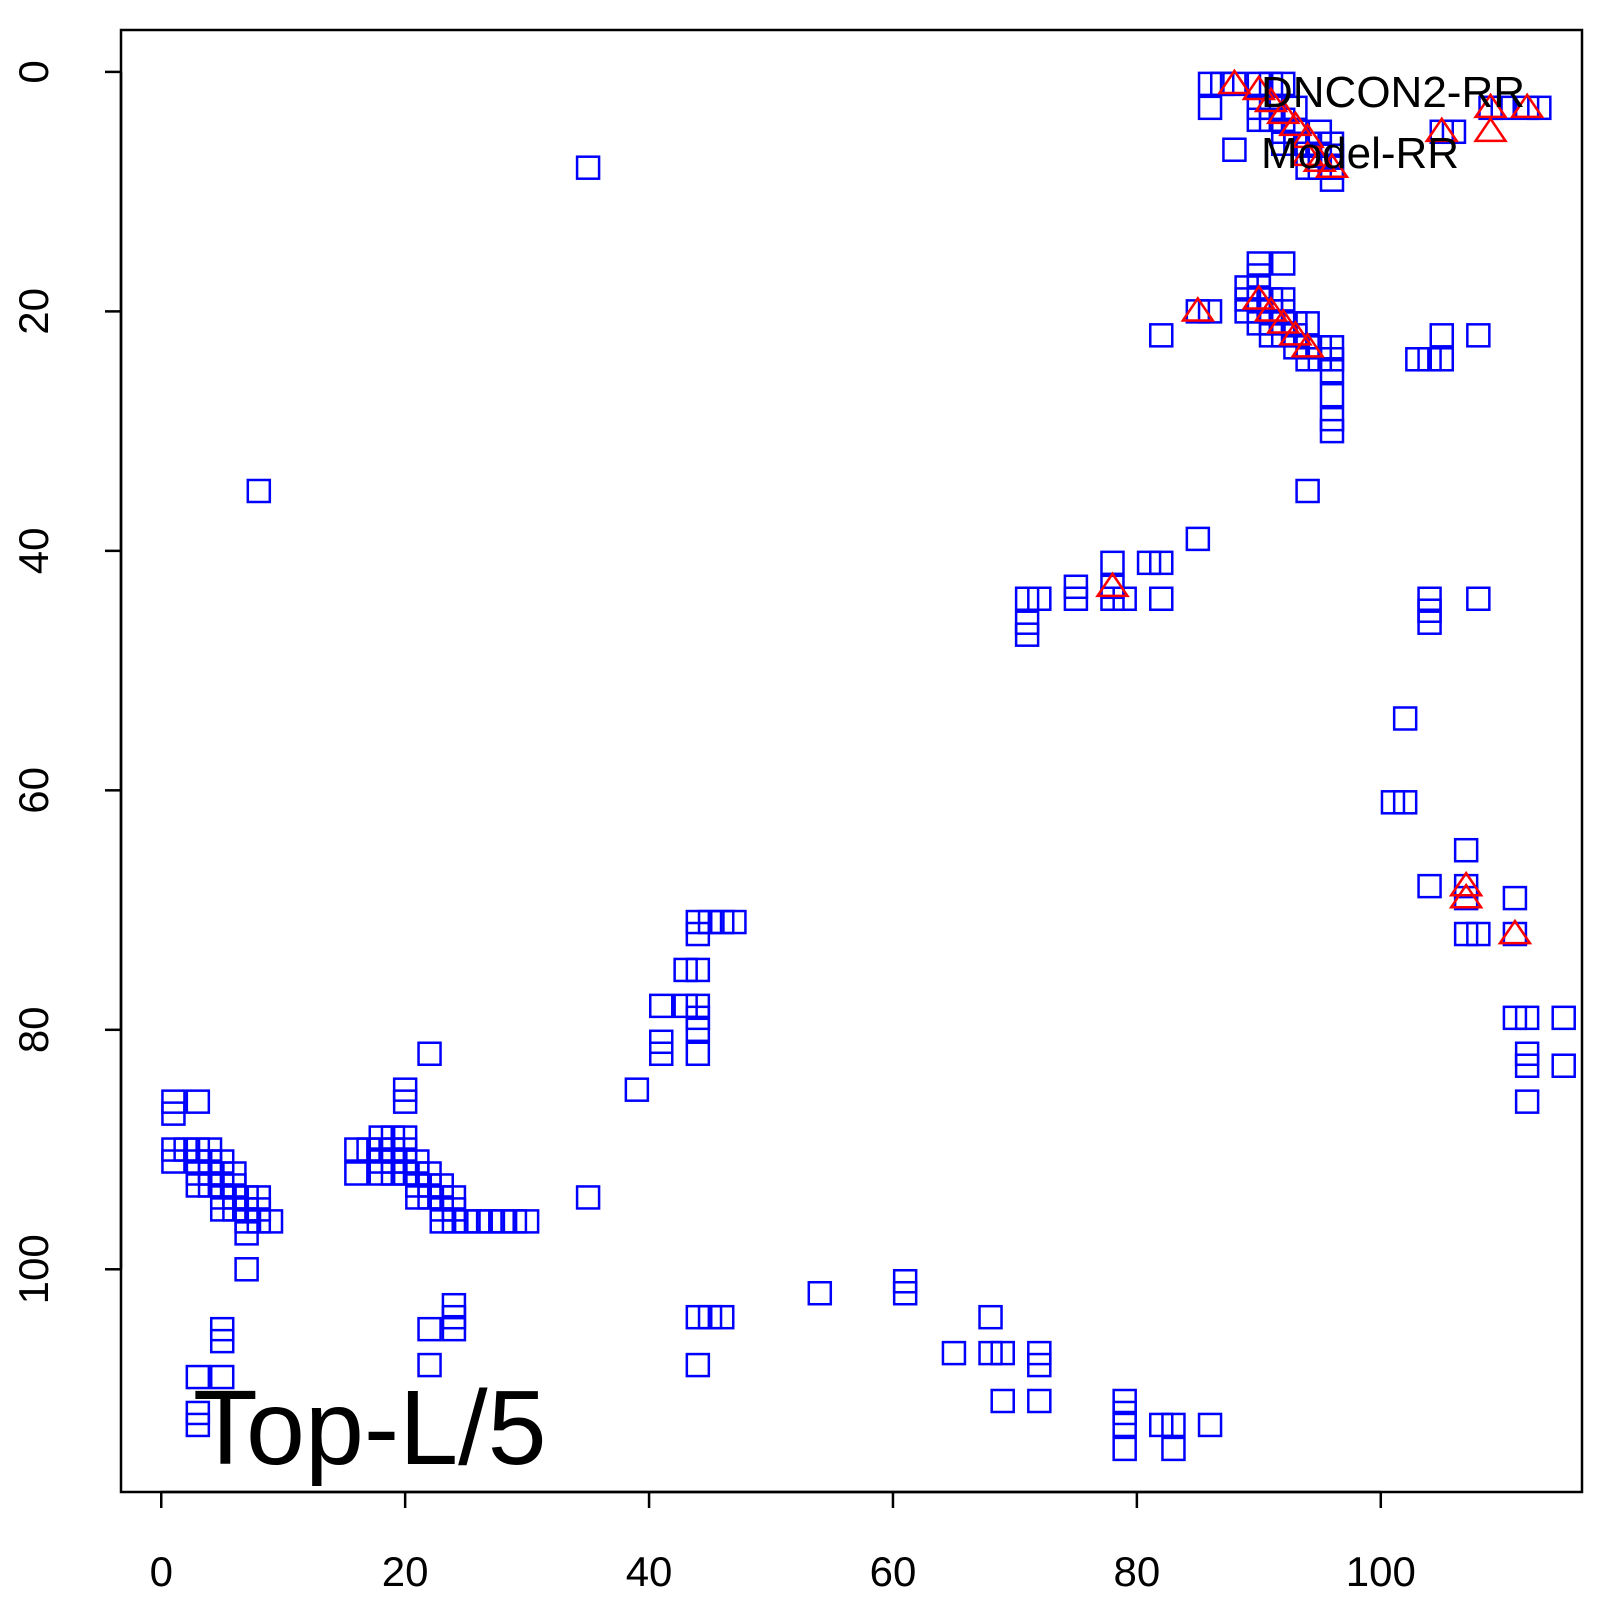  I want to click on x-axis: 0 20 40 60 80 100, so click(783, 1542).